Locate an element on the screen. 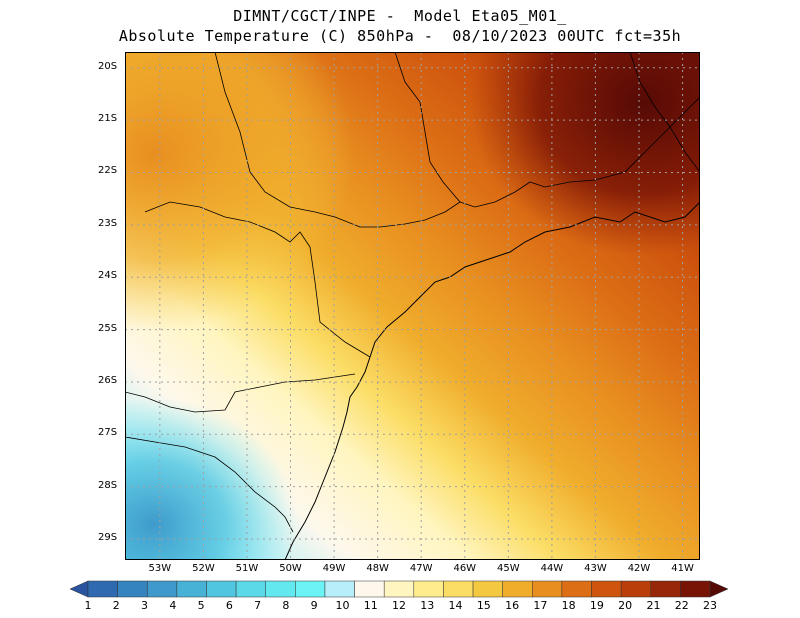 The height and width of the screenshot is (618, 800). colorbar-label: 17 is located at coordinates (540, 605).